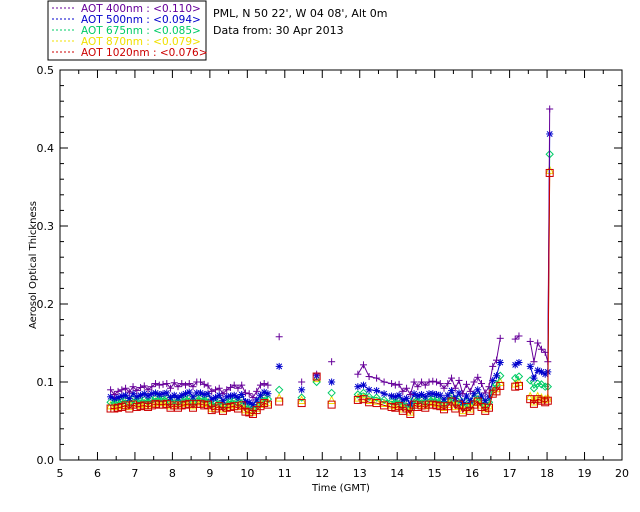 This screenshot has height=512, width=640. Describe the element at coordinates (46, 70) in the screenshot. I see `y-tick-label: 0.5` at that location.